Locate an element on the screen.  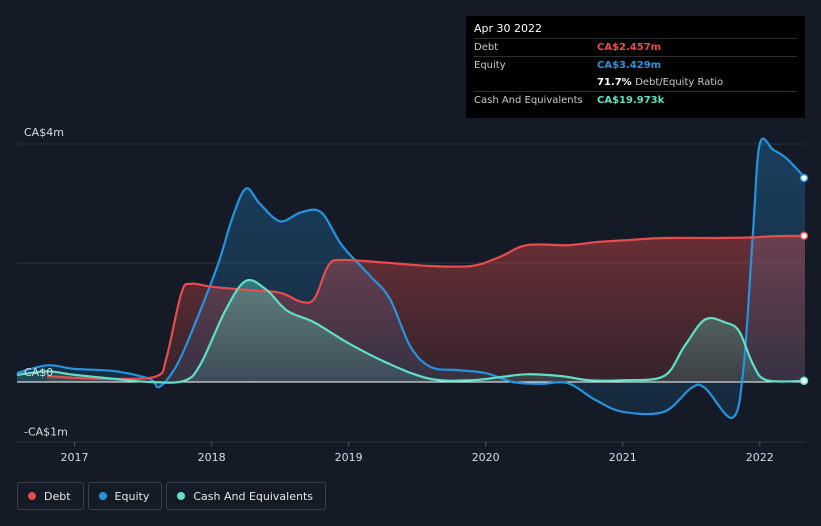
tooltip-row-equity: Equity CA$3.429m is located at coordinates (635, 65).